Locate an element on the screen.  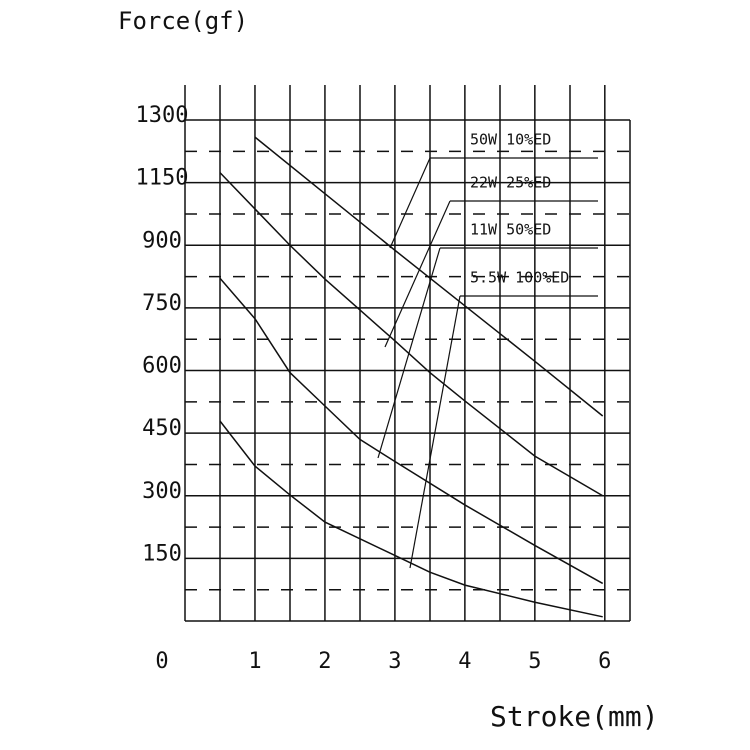
y-tick-label: 600 is located at coordinates (162, 366).